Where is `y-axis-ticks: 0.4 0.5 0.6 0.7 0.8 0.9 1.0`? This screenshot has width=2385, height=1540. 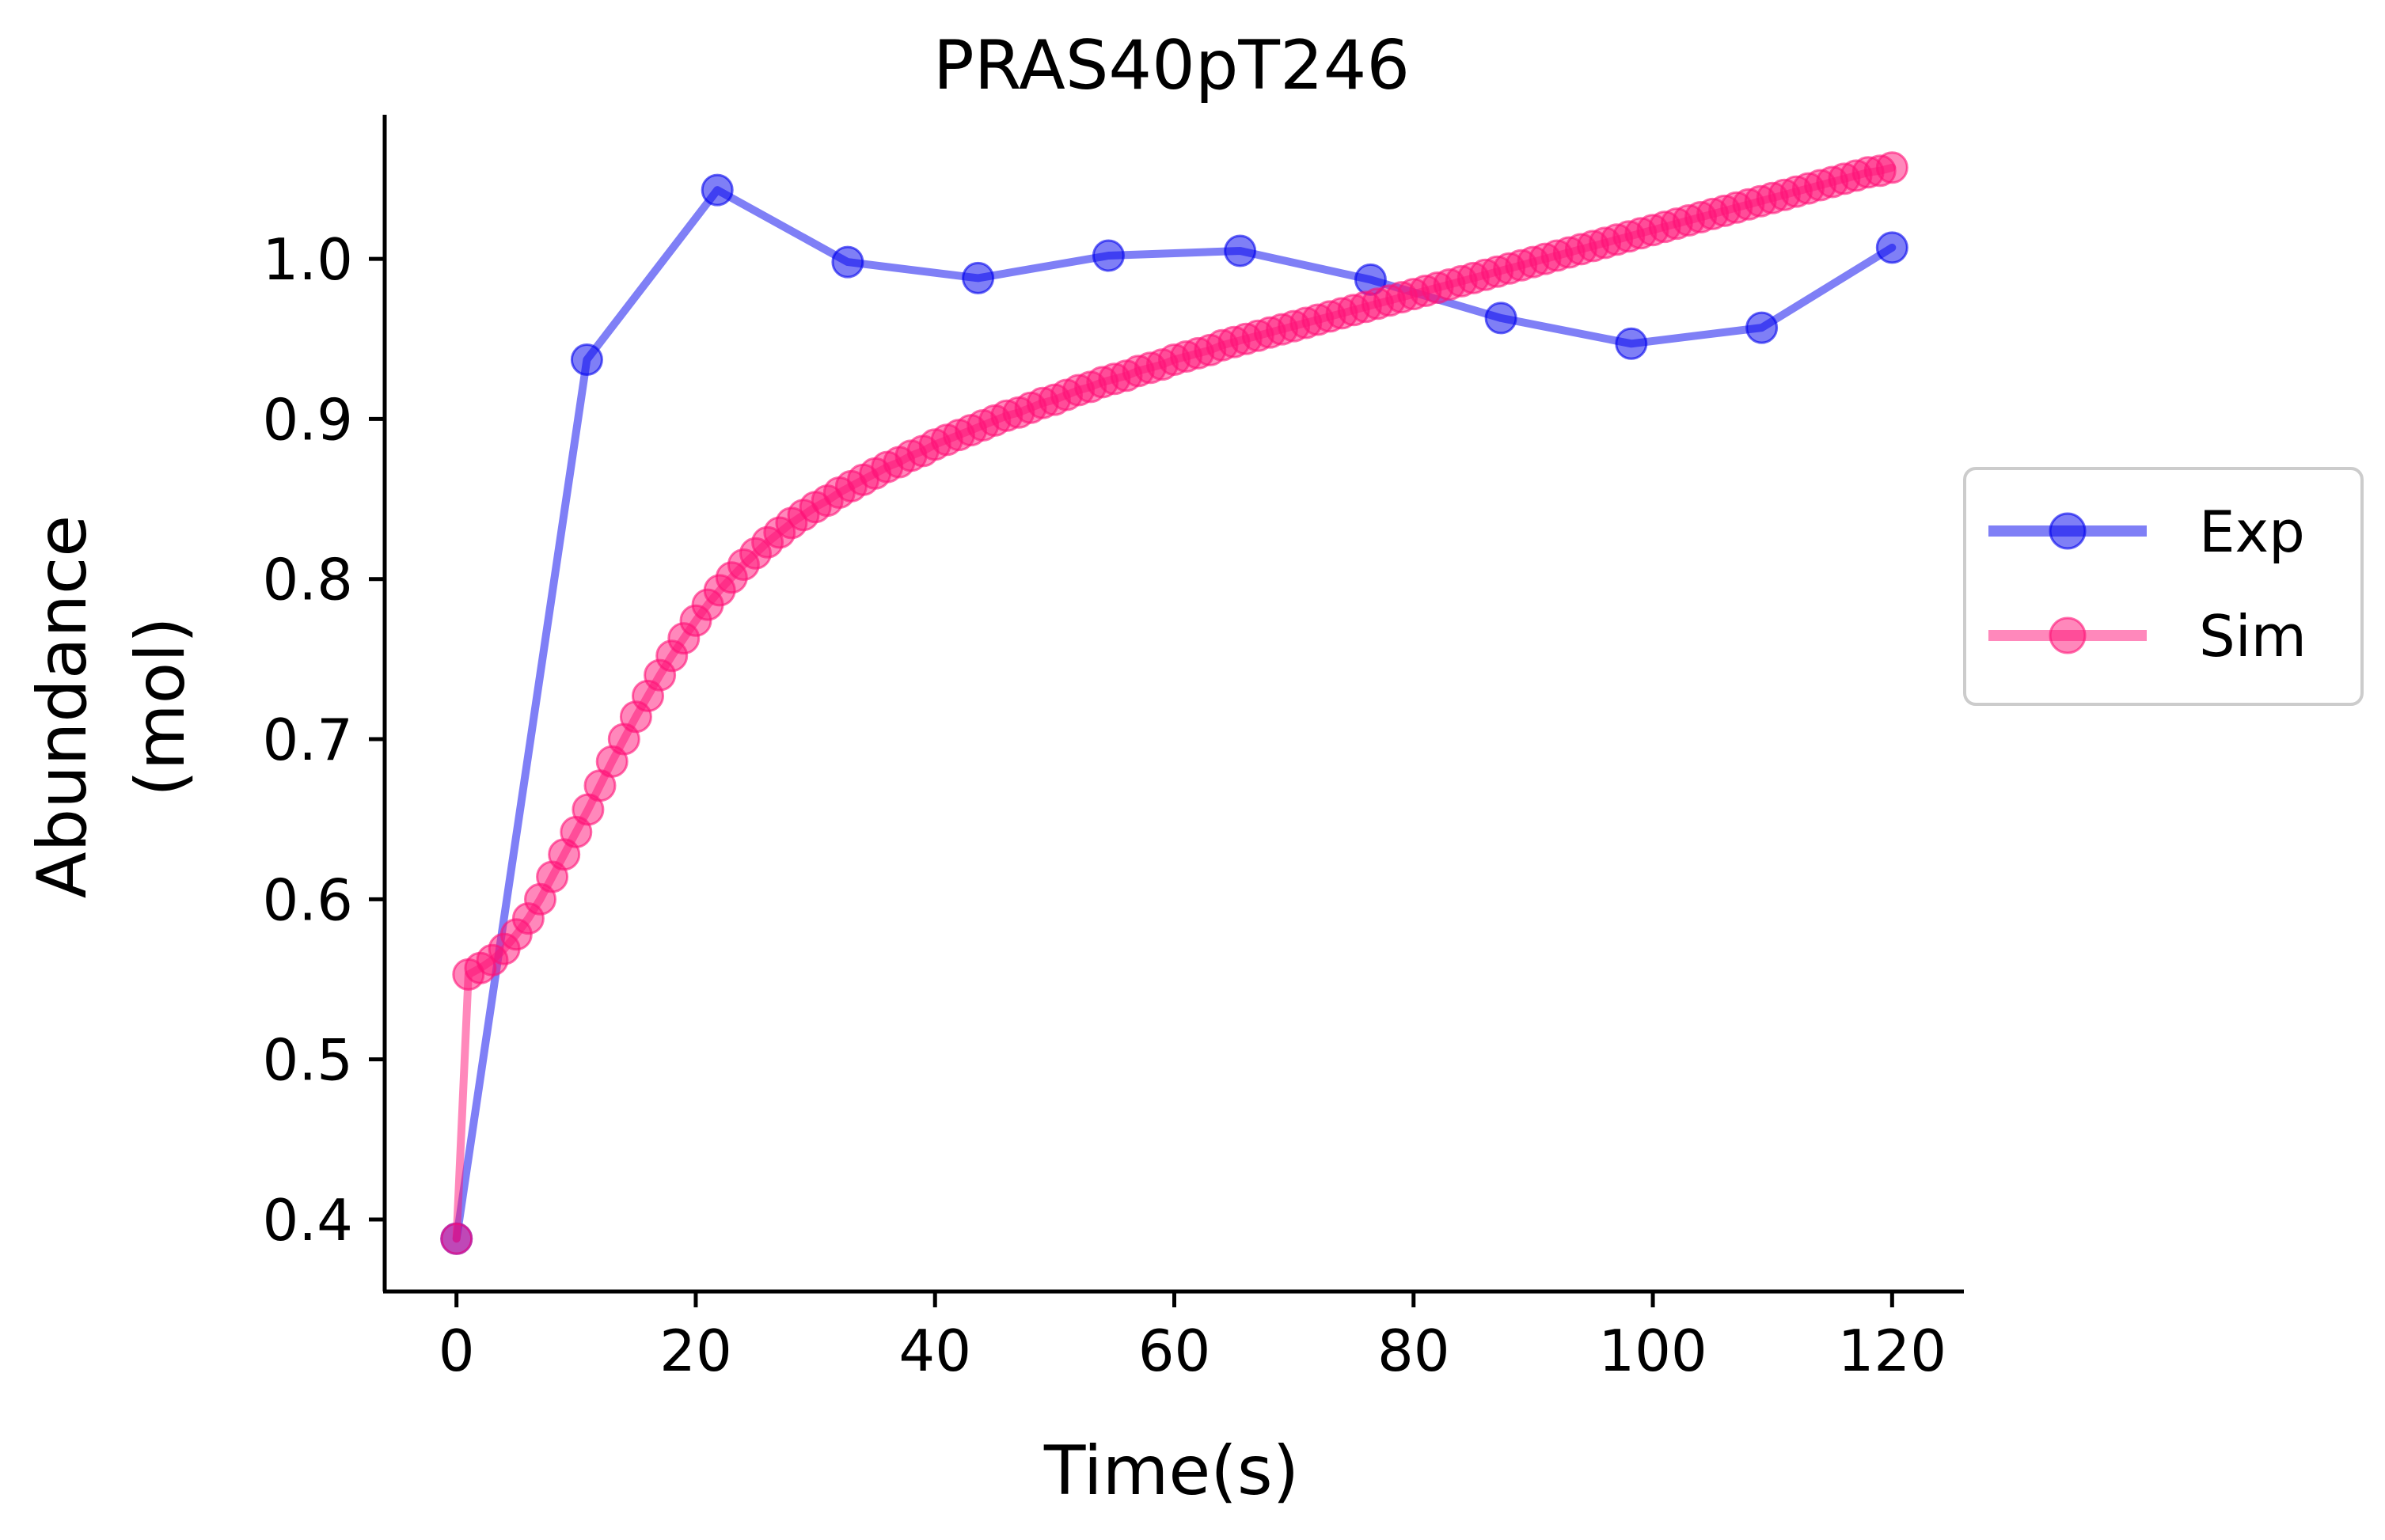 y-axis-ticks: 0.4 0.5 0.6 0.7 0.8 0.9 1.0 is located at coordinates (323, 740).